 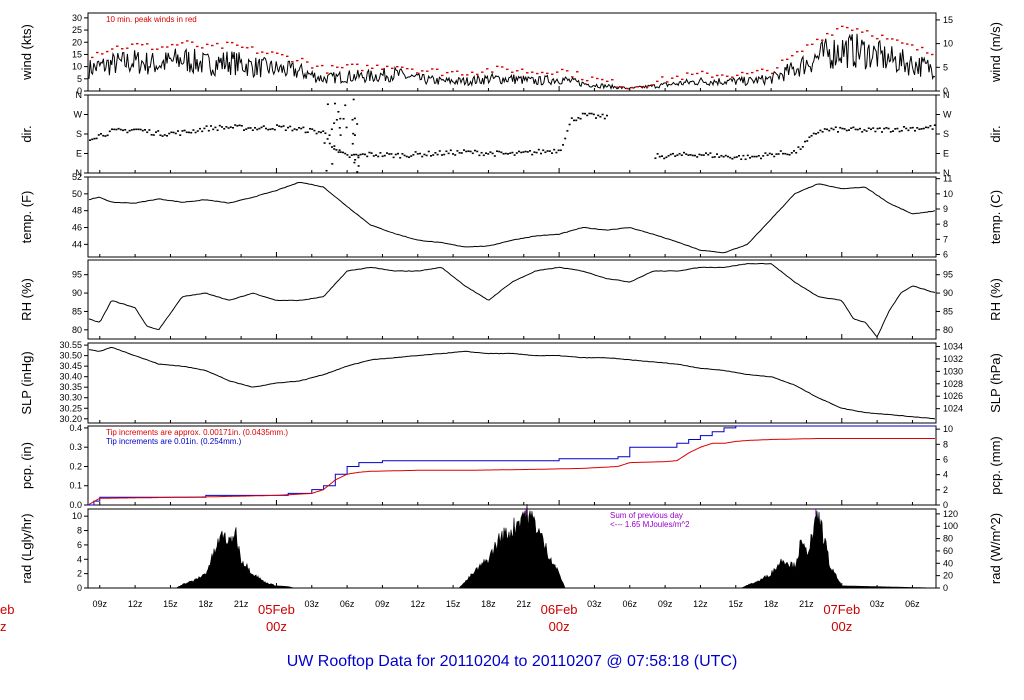 What do you see at coordinates (77, 275) in the screenshot?
I see `left-tick-label: 95` at bounding box center [77, 275].